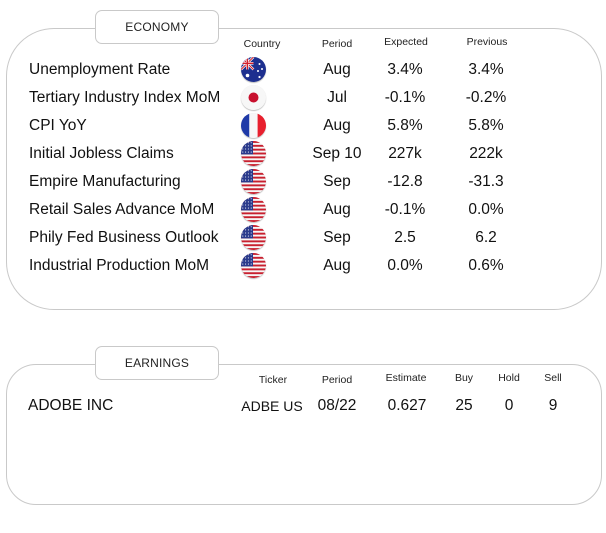 This screenshot has height=533, width=606. Describe the element at coordinates (486, 181) in the screenshot. I see `indicator-previous: -31.3` at that location.